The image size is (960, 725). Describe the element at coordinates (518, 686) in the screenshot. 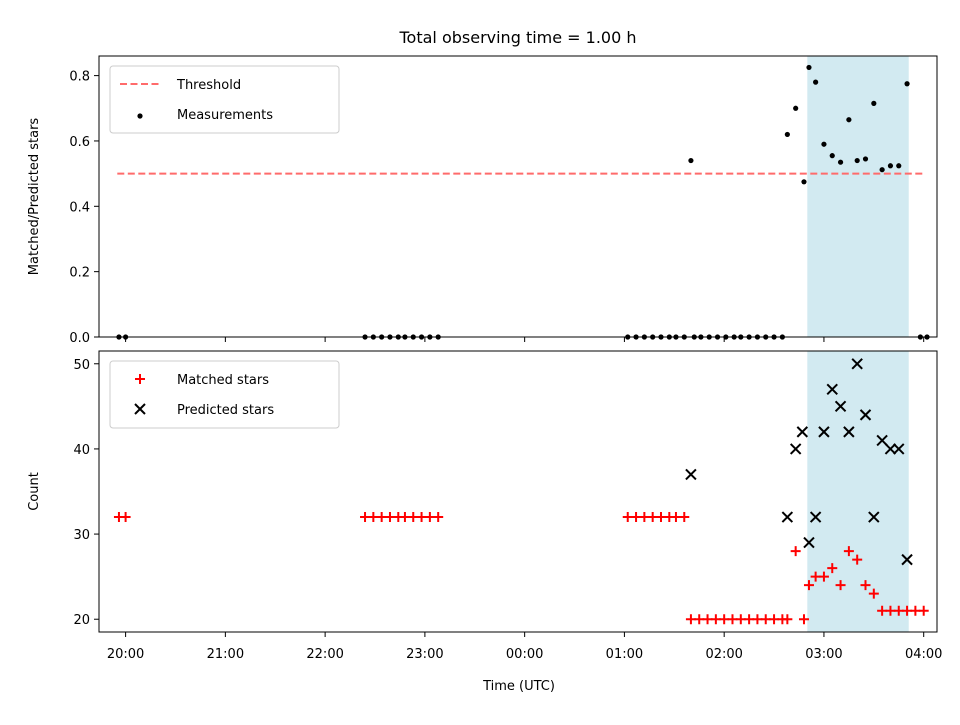

I see `x-axis-label: Time (UTC)` at that location.